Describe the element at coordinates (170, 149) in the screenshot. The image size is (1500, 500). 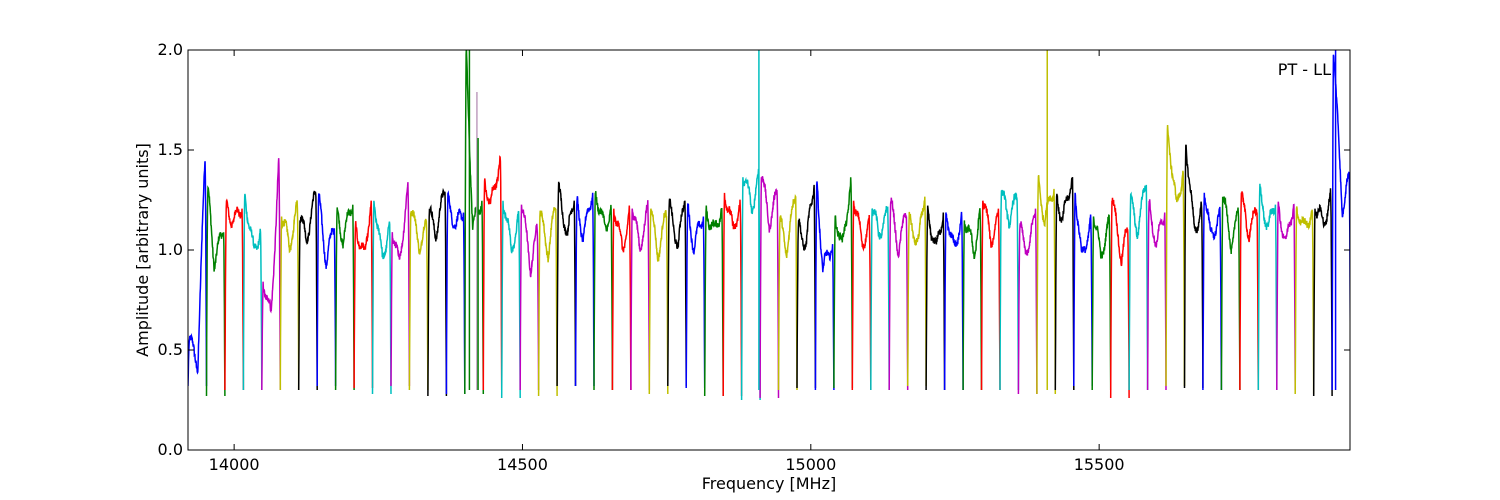
I see `y-tick-label: 1.5` at that location.